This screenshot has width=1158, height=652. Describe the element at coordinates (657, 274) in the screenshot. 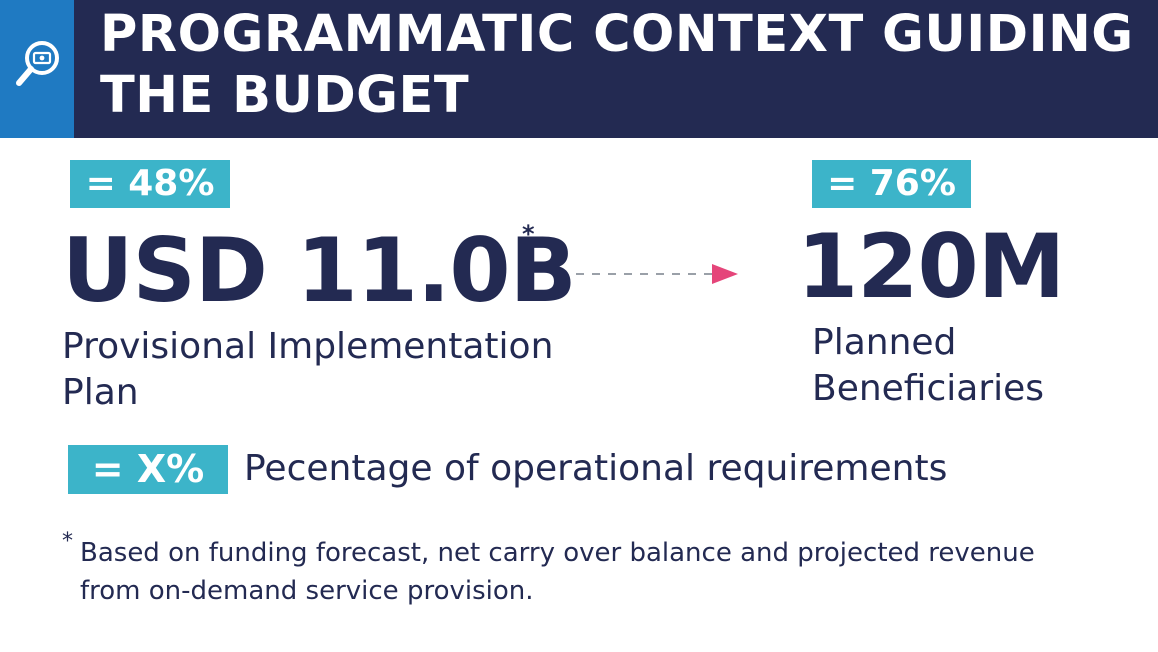

I see `dashed-arrow-right-icon` at that location.